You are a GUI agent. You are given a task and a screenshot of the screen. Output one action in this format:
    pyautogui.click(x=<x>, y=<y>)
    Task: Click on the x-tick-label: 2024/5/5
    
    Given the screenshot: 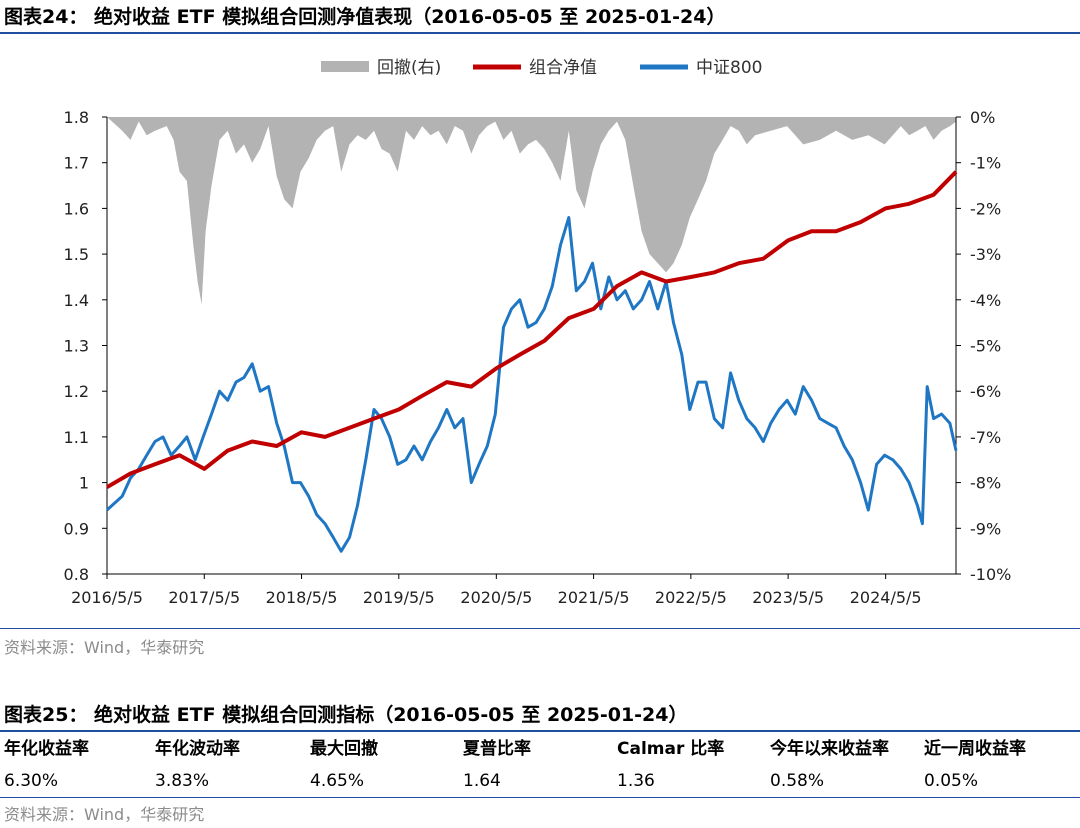 What is the action you would take?
    pyautogui.click(x=886, y=597)
    